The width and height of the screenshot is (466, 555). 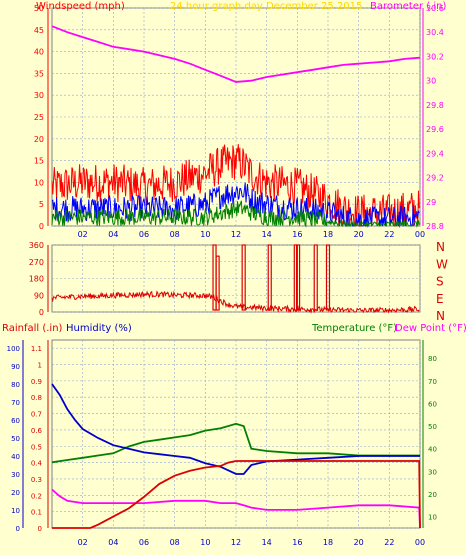 I want to click on humidity-tick-label: 0, so click(x=18, y=529).